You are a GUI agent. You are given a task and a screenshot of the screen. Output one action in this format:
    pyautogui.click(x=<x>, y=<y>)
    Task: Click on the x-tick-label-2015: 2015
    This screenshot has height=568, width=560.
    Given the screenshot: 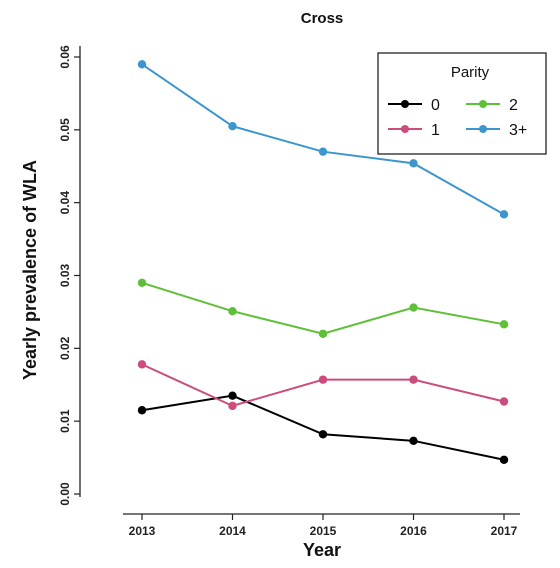 What is the action you would take?
    pyautogui.click(x=323, y=531)
    